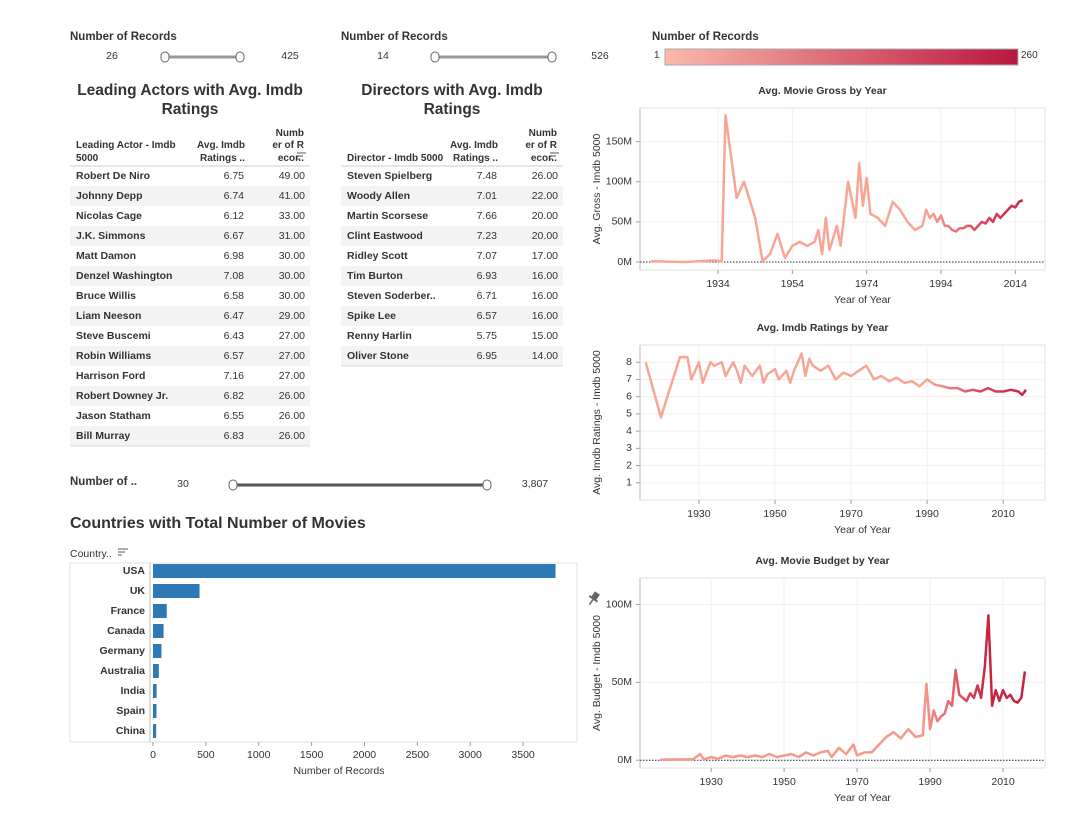 The width and height of the screenshot is (1089, 839). I want to click on category-label: Canada, so click(126, 631).